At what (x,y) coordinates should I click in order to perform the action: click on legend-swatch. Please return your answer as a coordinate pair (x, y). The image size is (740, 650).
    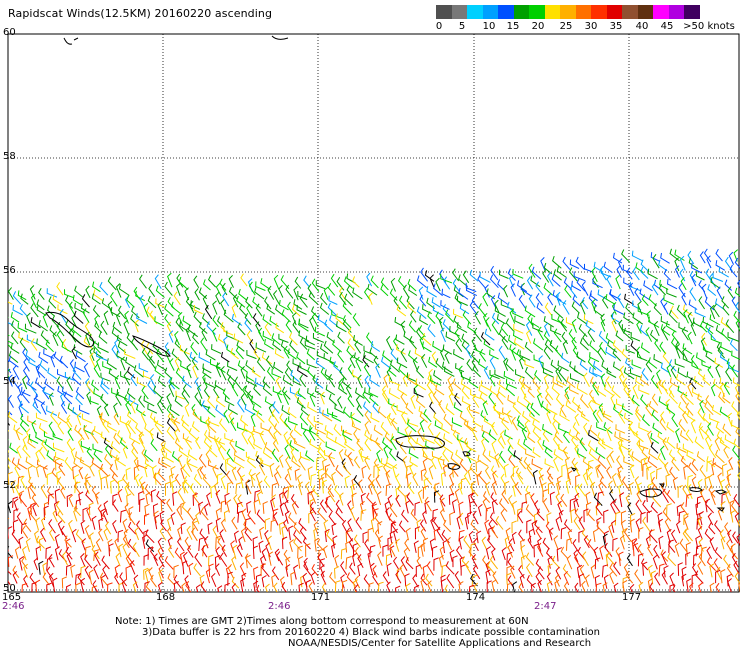
    Looking at the image, I should click on (475, 12).